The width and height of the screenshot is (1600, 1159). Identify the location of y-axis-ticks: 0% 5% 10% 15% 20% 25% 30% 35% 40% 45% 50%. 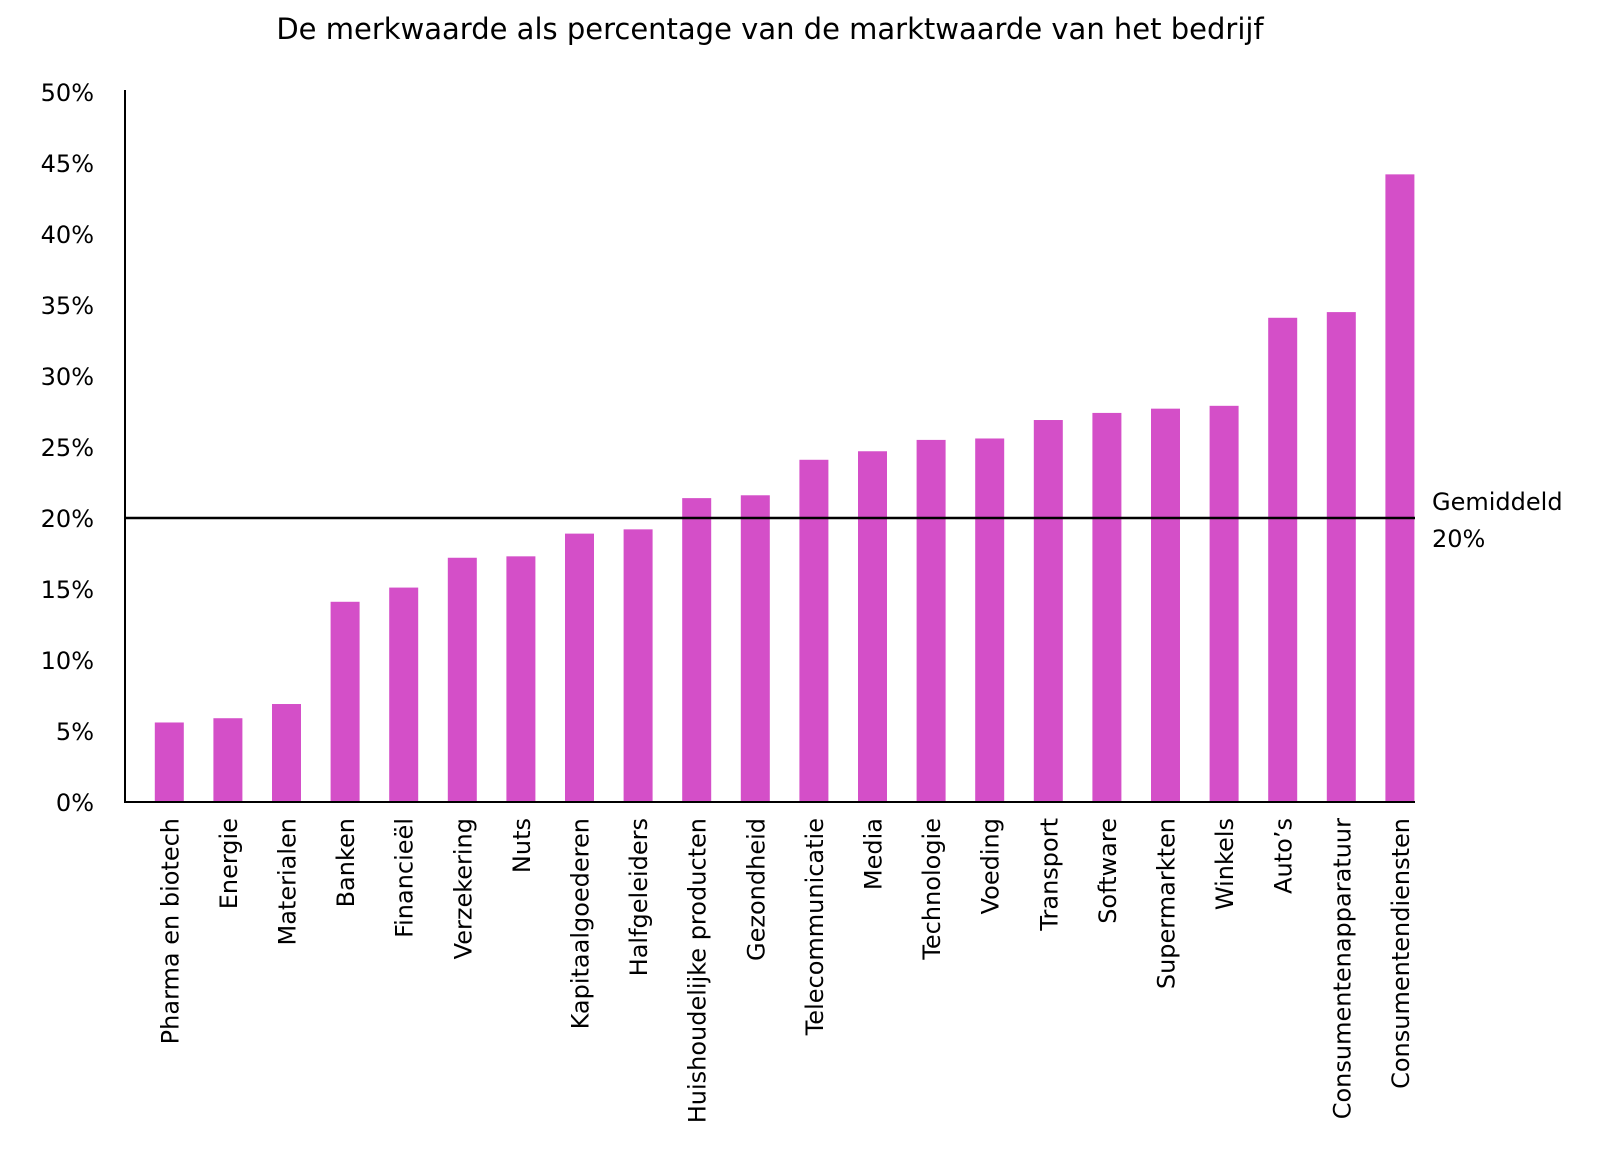
(67, 448).